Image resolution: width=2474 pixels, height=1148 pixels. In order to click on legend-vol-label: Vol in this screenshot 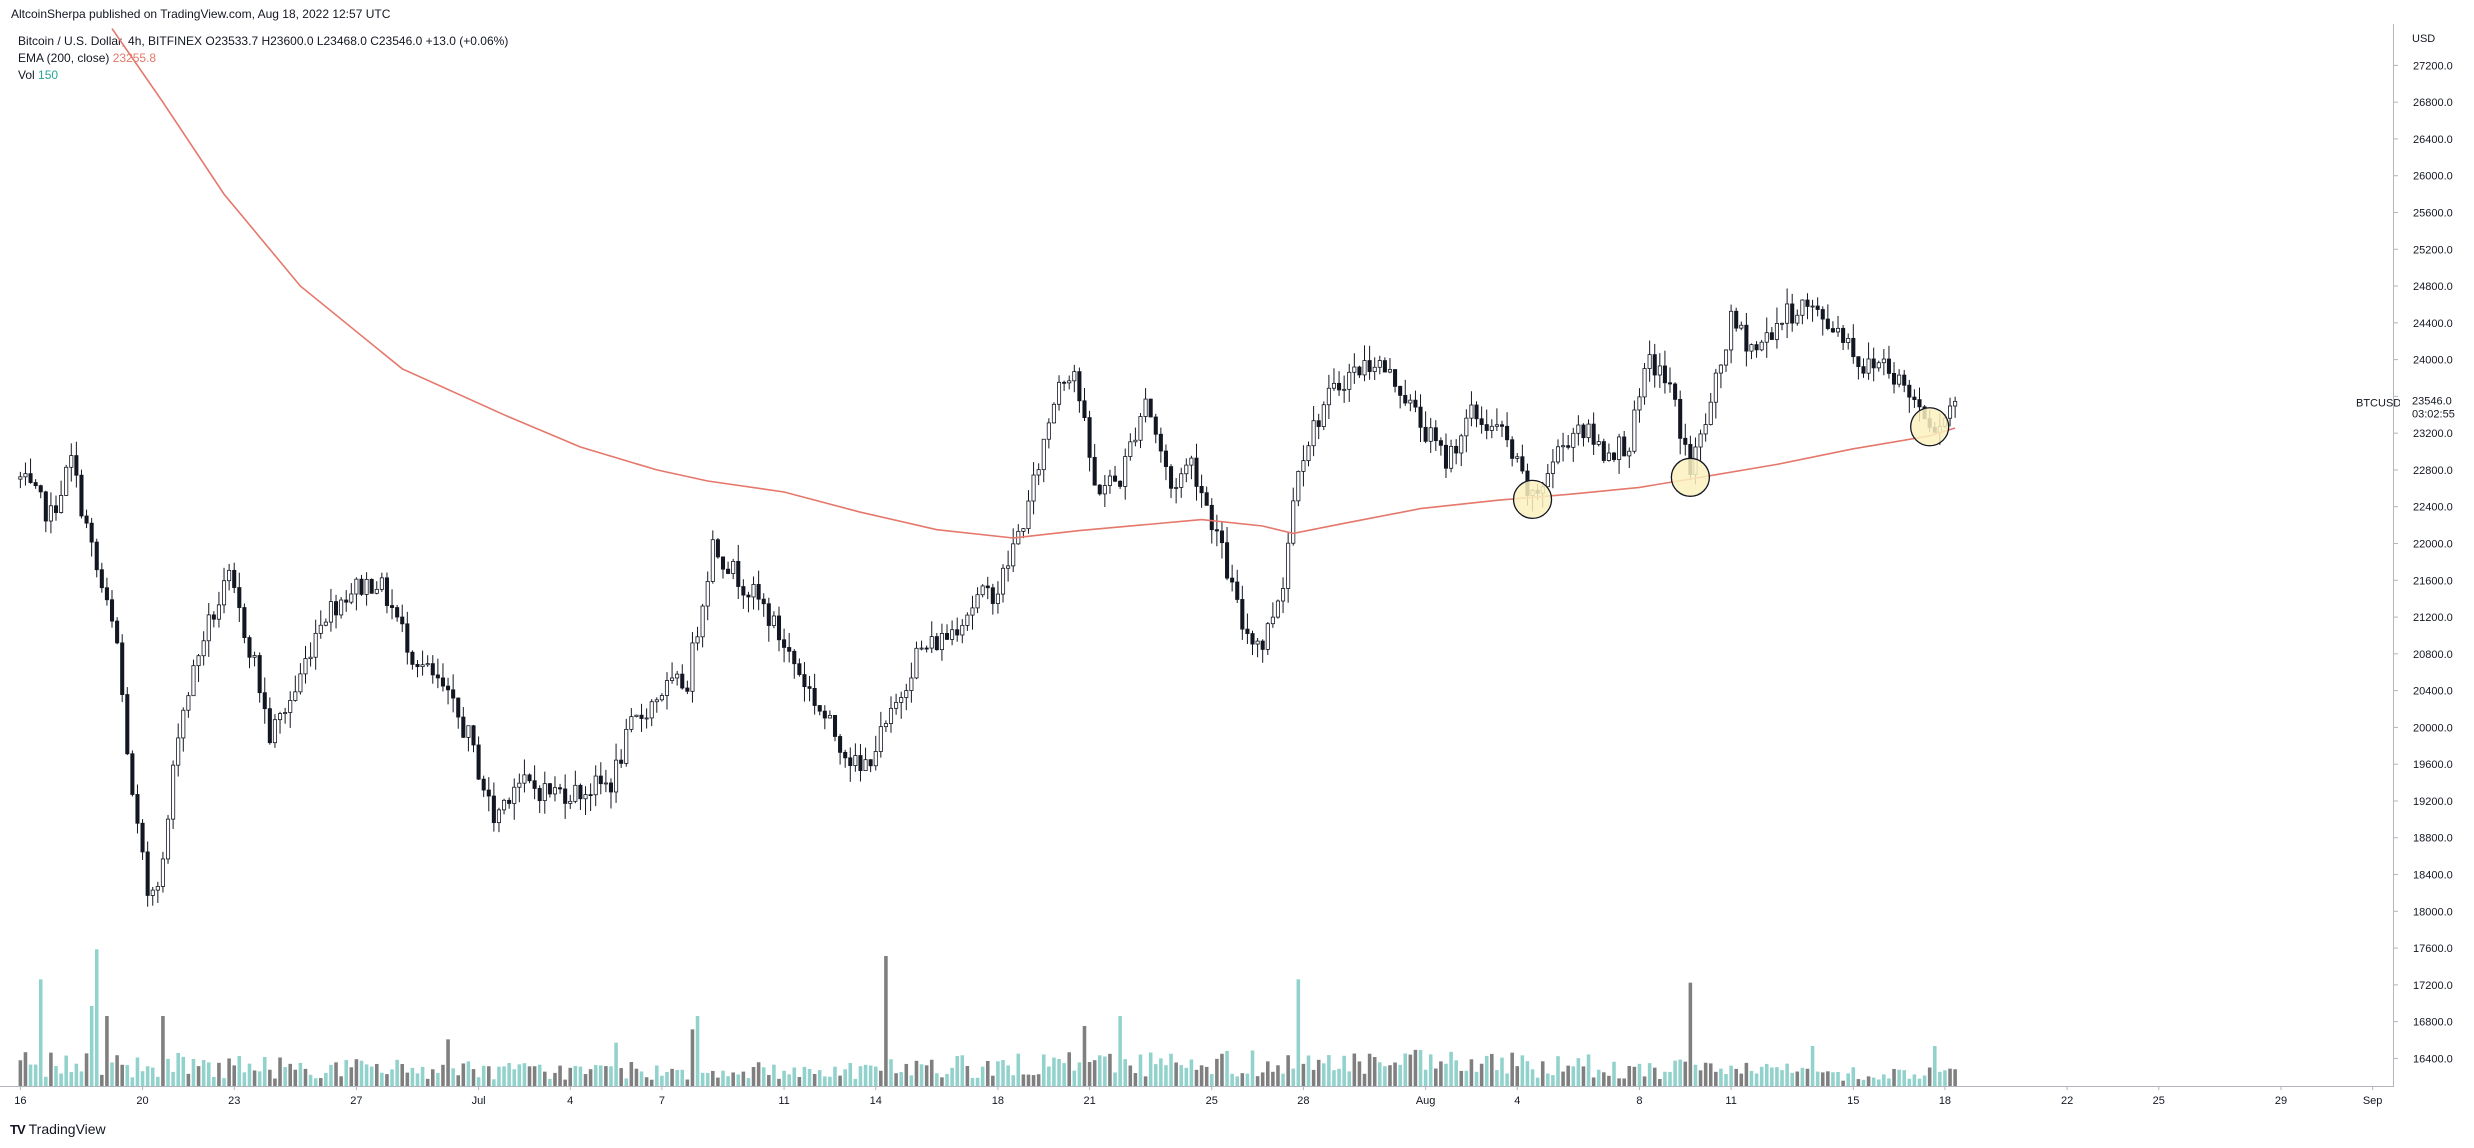, I will do `click(26, 75)`.